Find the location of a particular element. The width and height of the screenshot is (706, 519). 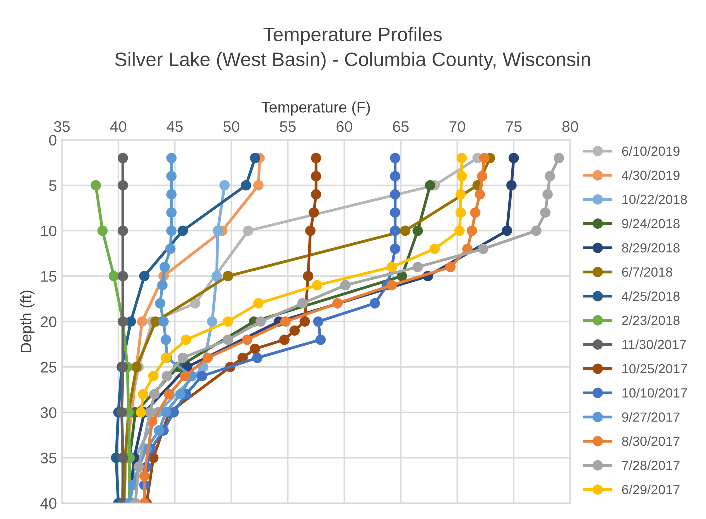

legend-label: 4/25/2018 is located at coordinates (651, 296).